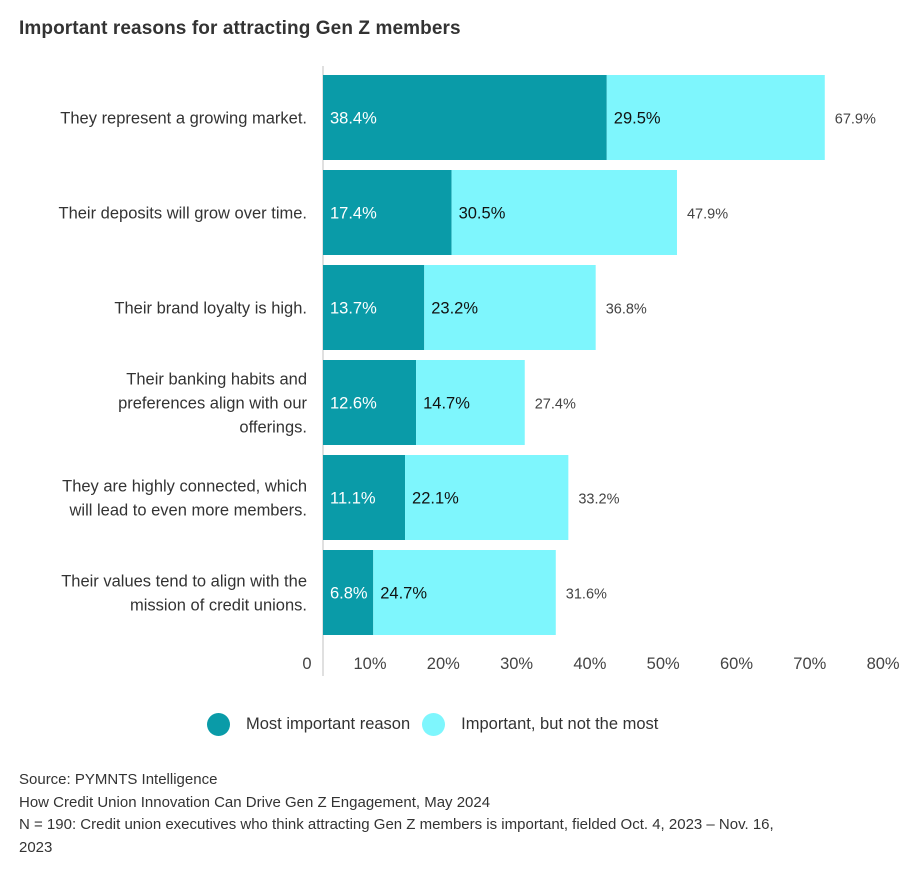  I want to click on category-label: Their deposits will grow over time., so click(183, 214).